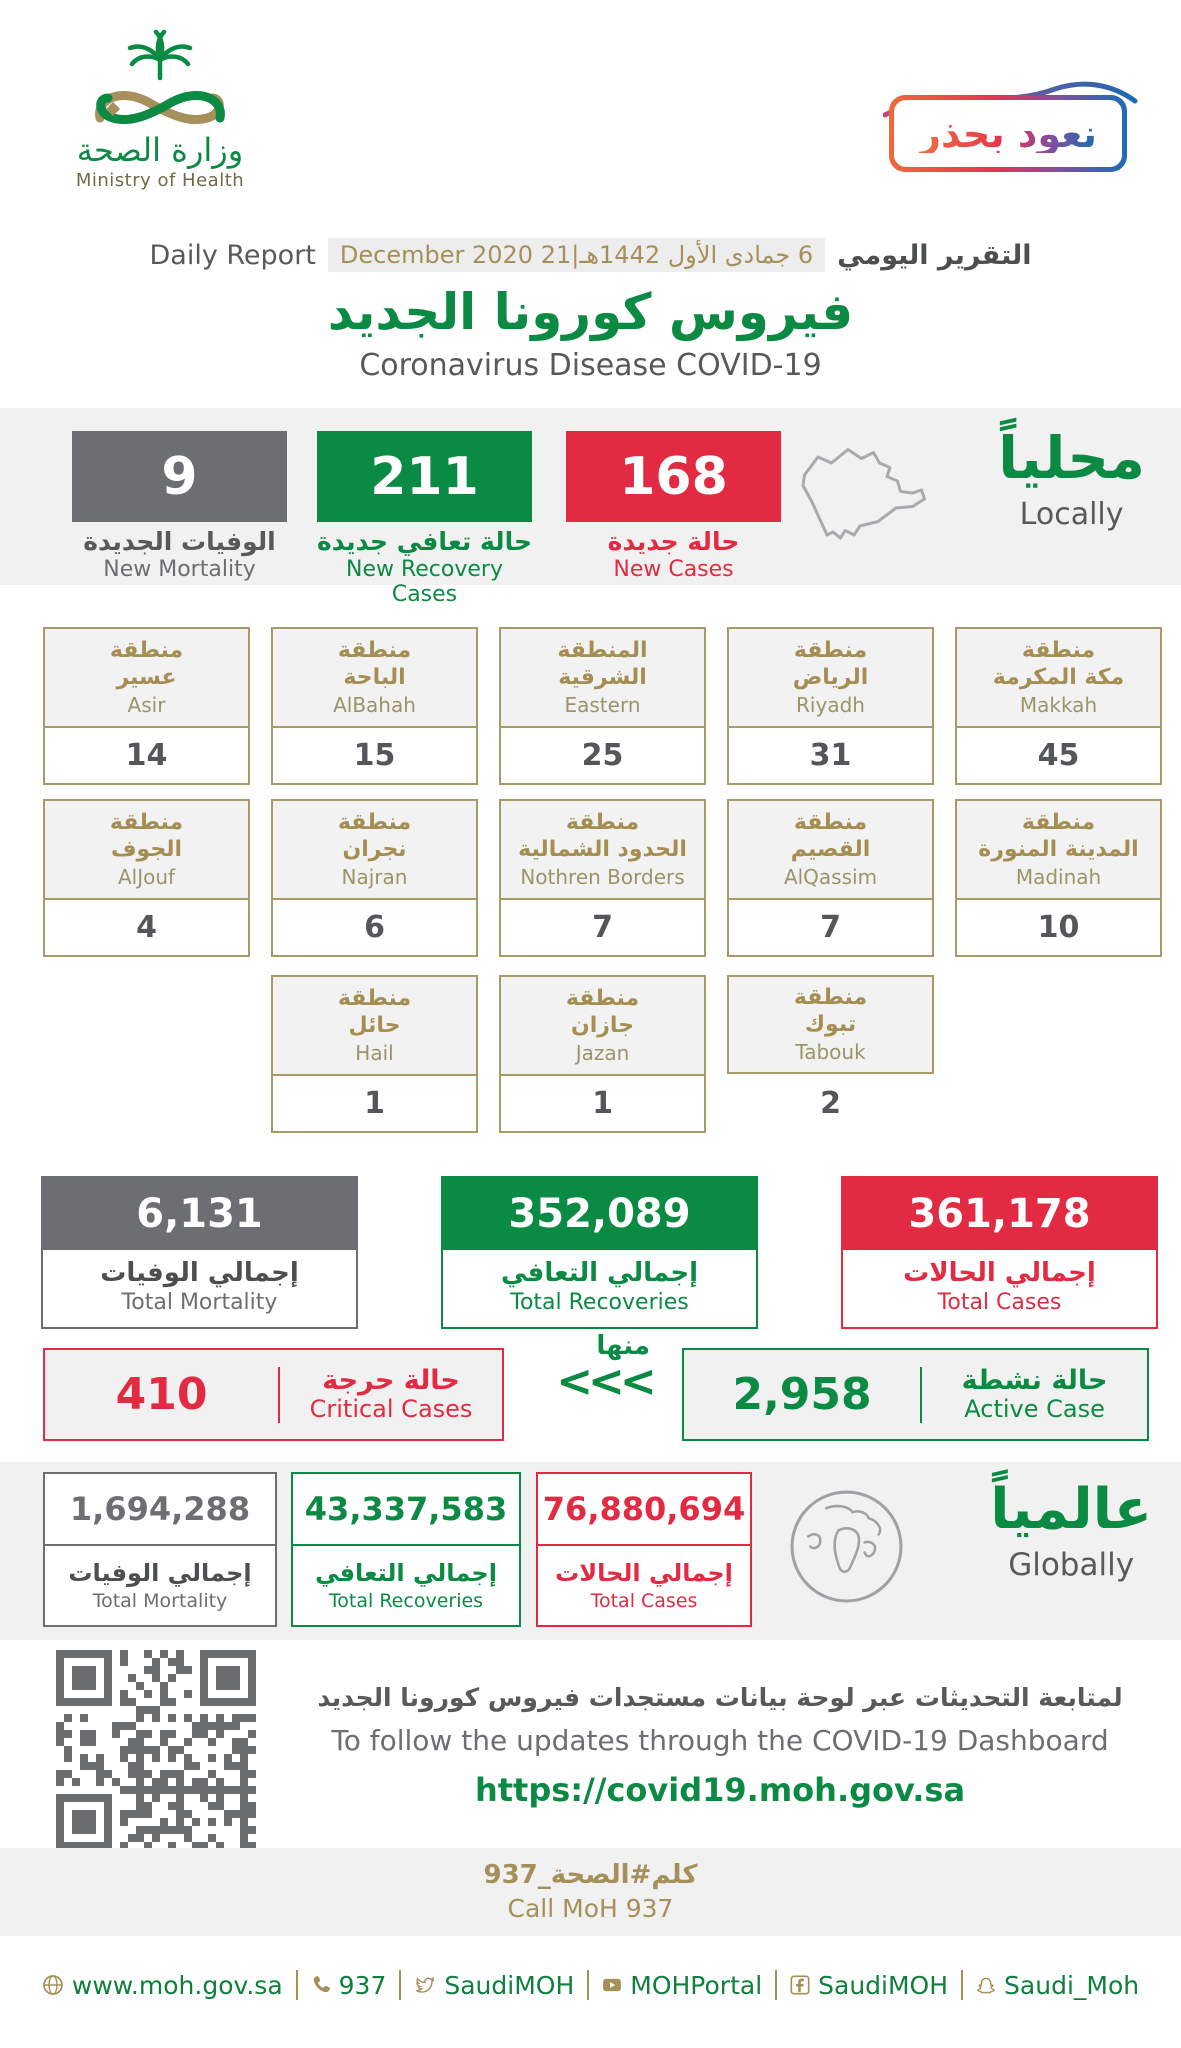  I want to click on region-value: 14, so click(146, 755).